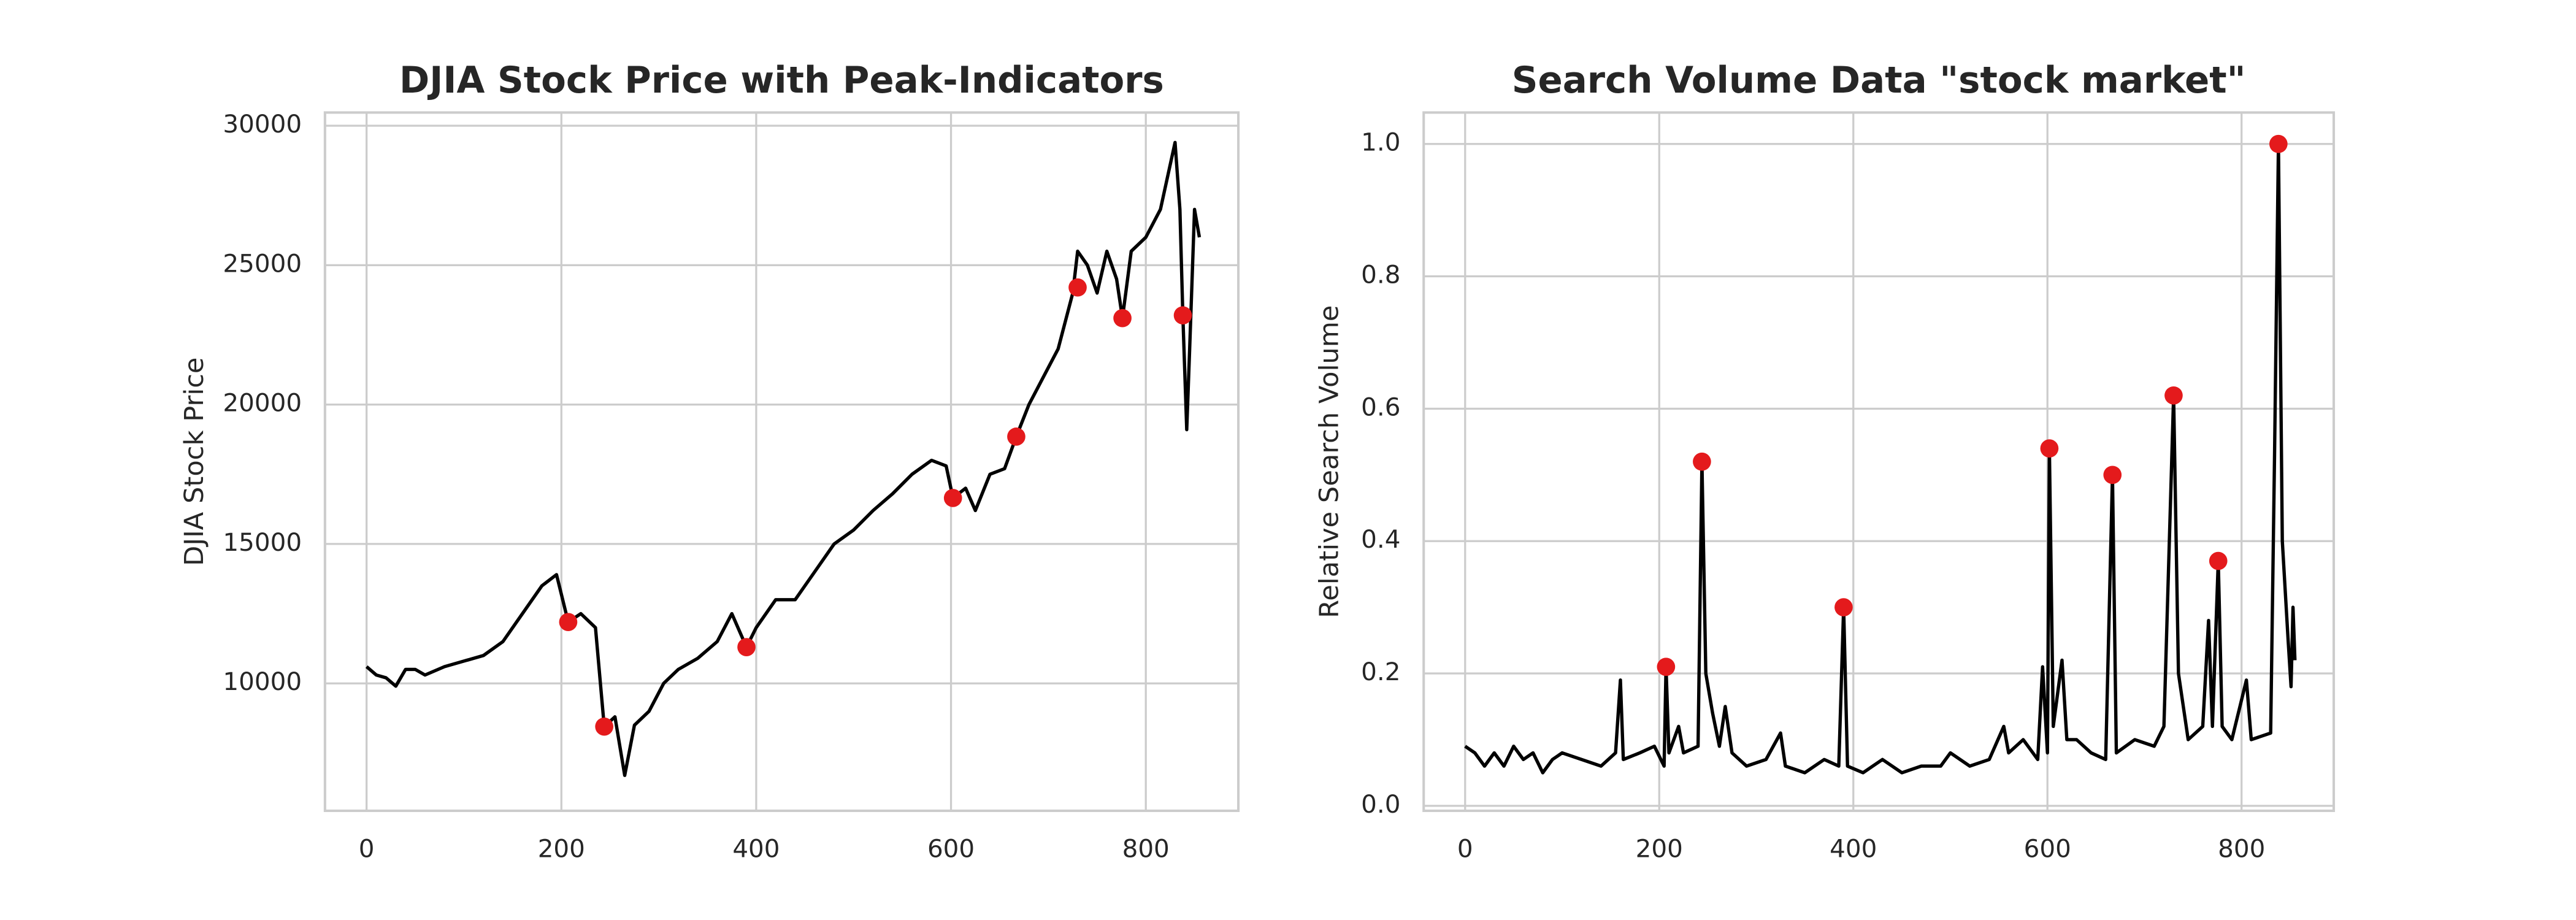 The height and width of the screenshot is (920, 2576). Describe the element at coordinates (262, 263) in the screenshot. I see `y-tick-label: 25000` at that location.